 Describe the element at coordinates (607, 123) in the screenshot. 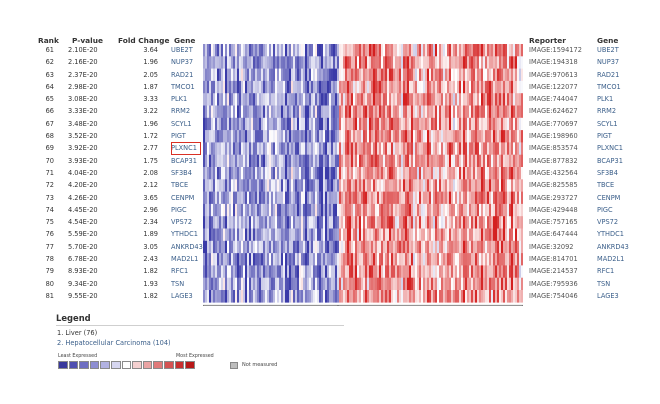

I see `gene-right-cell: SCYL1` at that location.